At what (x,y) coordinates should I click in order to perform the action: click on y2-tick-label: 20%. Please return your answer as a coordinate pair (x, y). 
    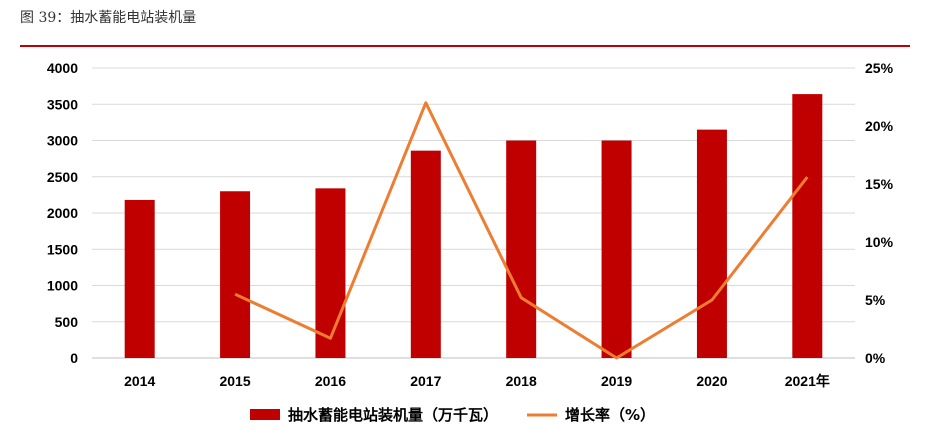
    Looking at the image, I should click on (879, 126).